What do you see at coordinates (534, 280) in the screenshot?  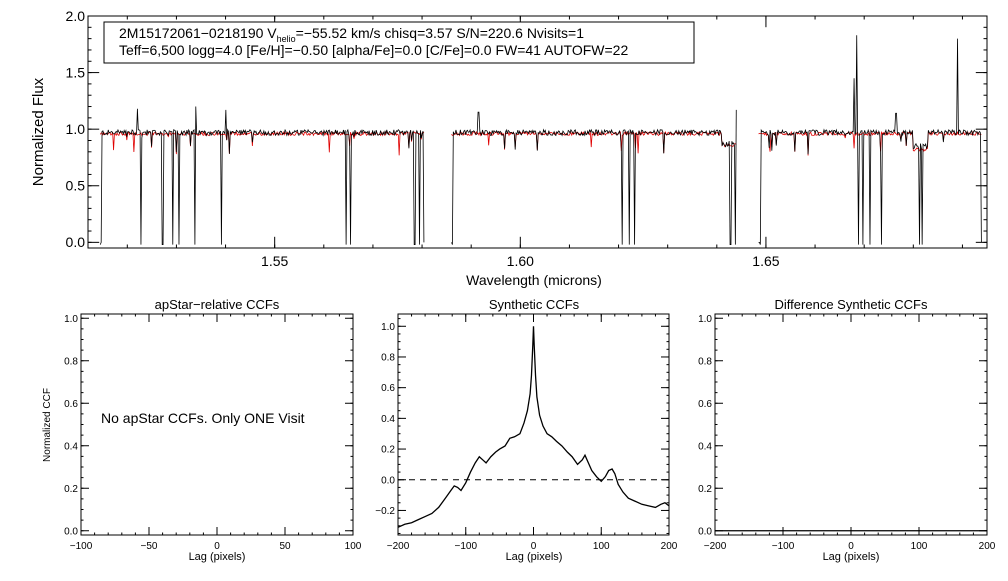 I see `spectrum-xlabel: Wavelength (microns)` at bounding box center [534, 280].